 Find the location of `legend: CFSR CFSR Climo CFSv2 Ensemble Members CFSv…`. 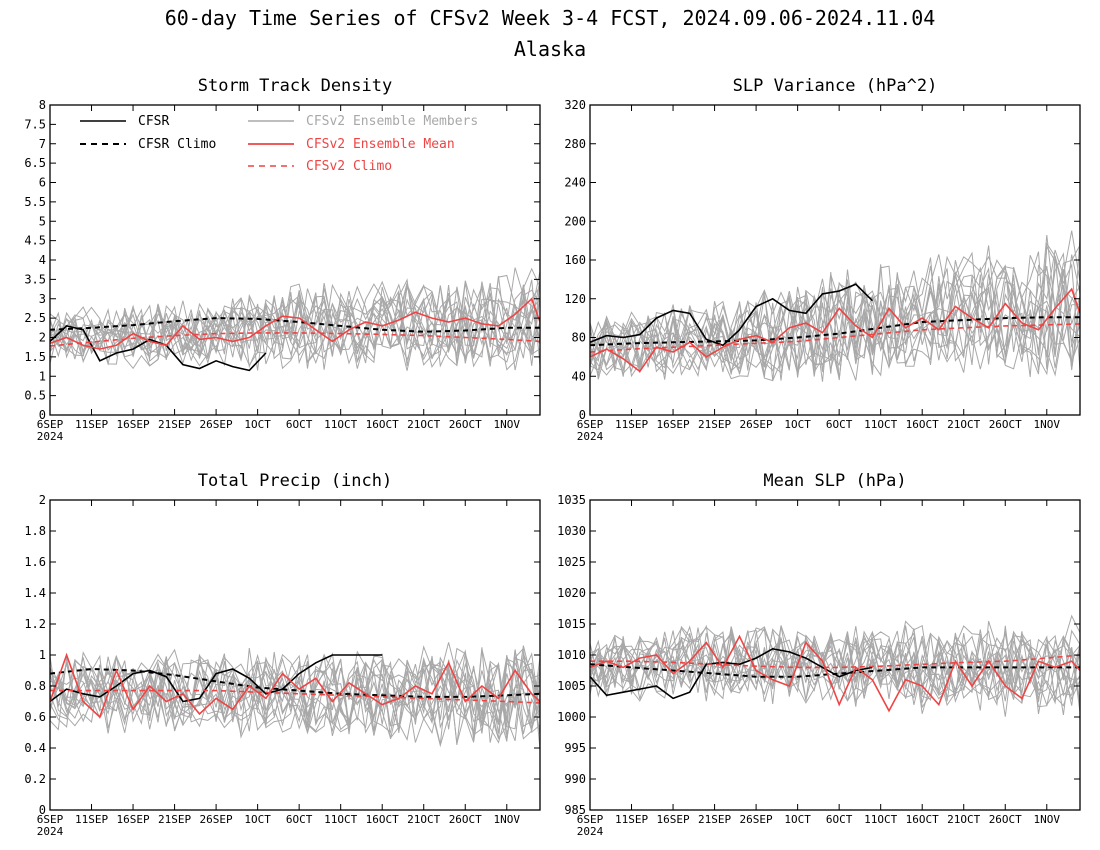

legend: CFSR CFSR Climo CFSv2 Ensemble Members CFSv… is located at coordinates (279, 144).